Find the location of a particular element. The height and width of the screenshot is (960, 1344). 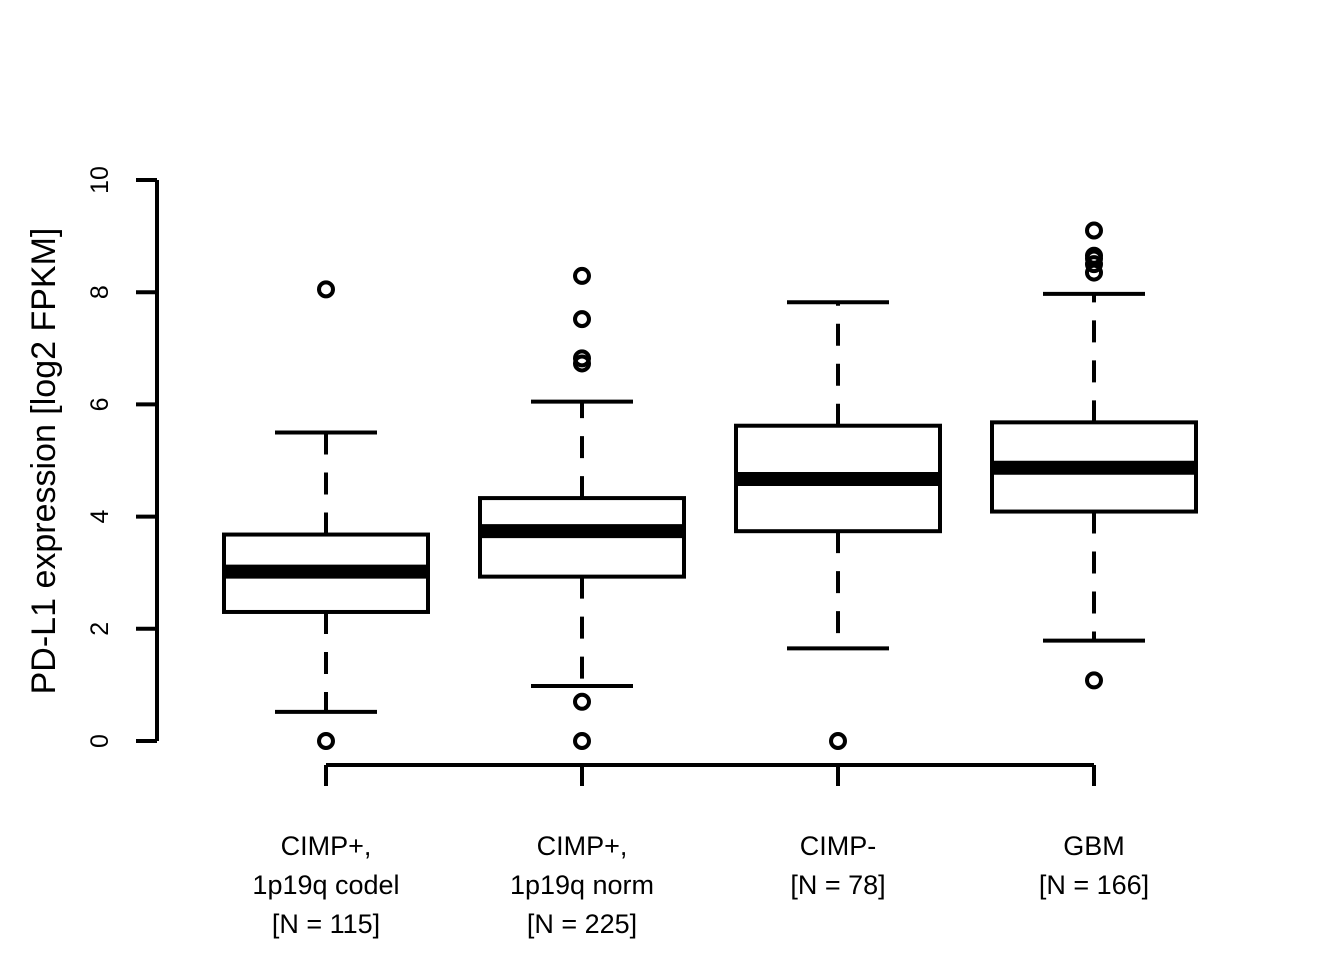

y-tick-label: 0 is located at coordinates (100, 741).